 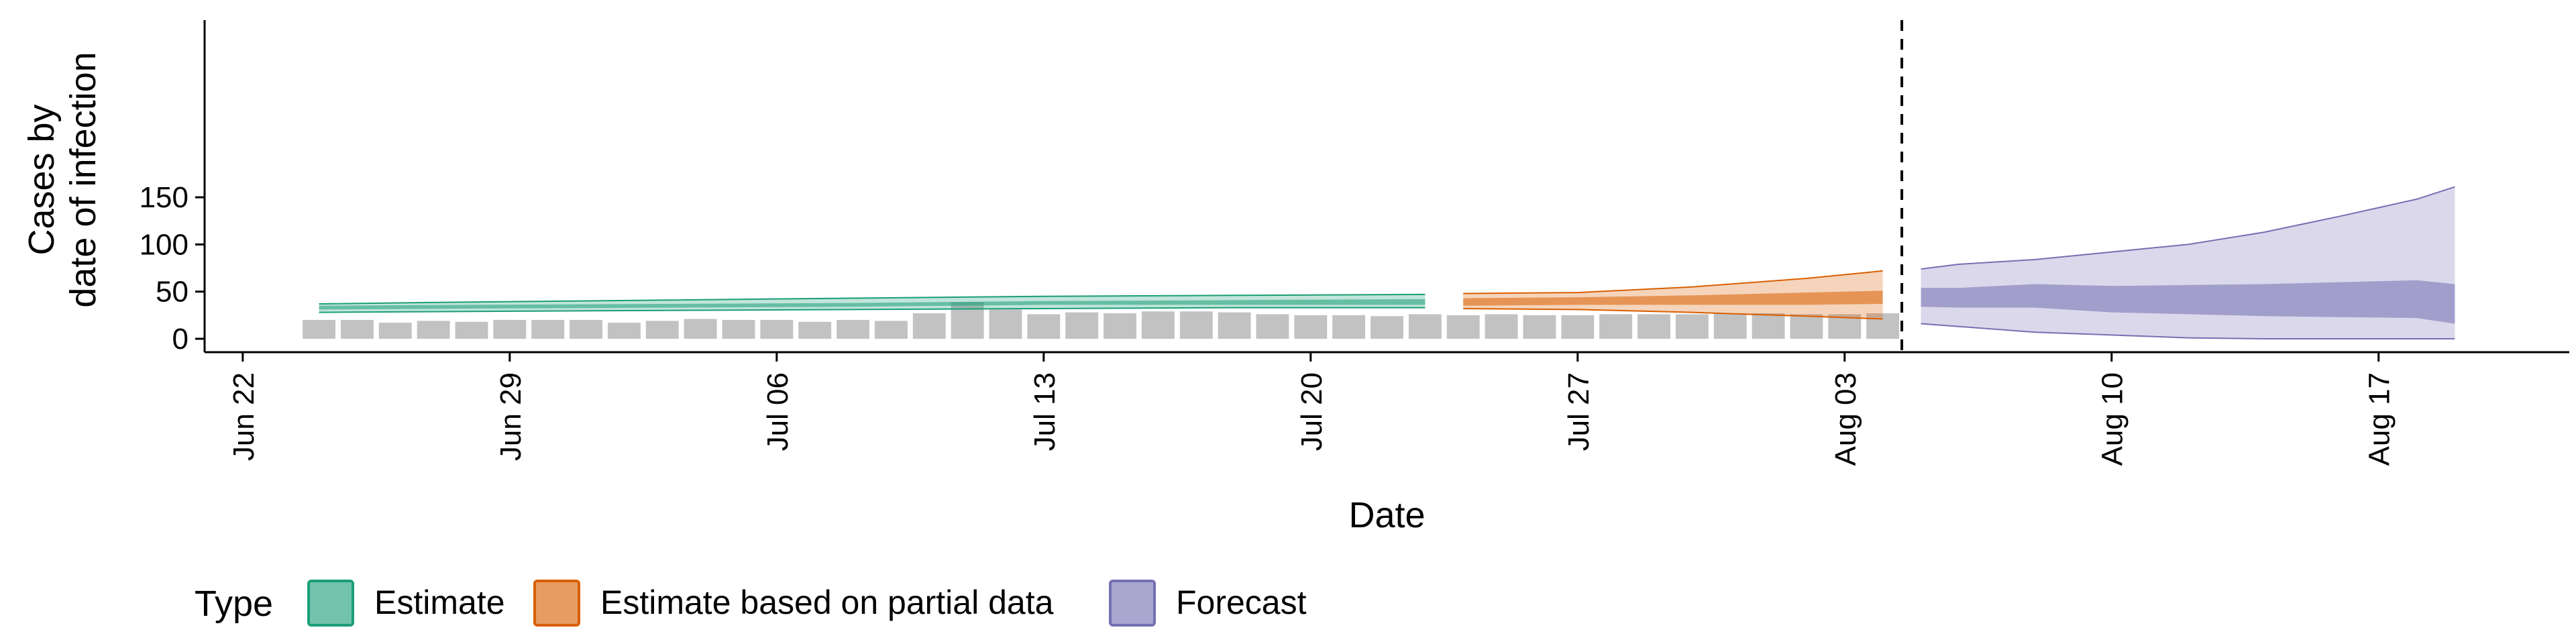 I want to click on legend-label-estimate: Estimate, so click(x=439, y=602).